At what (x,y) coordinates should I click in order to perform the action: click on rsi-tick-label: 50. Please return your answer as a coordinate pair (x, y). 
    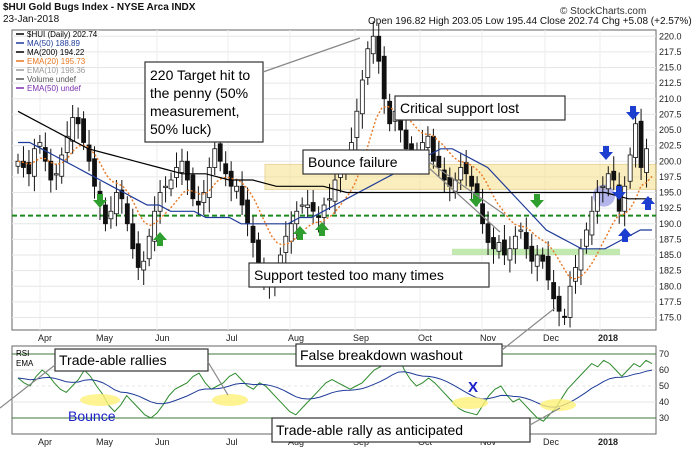
    Looking at the image, I should click on (664, 386).